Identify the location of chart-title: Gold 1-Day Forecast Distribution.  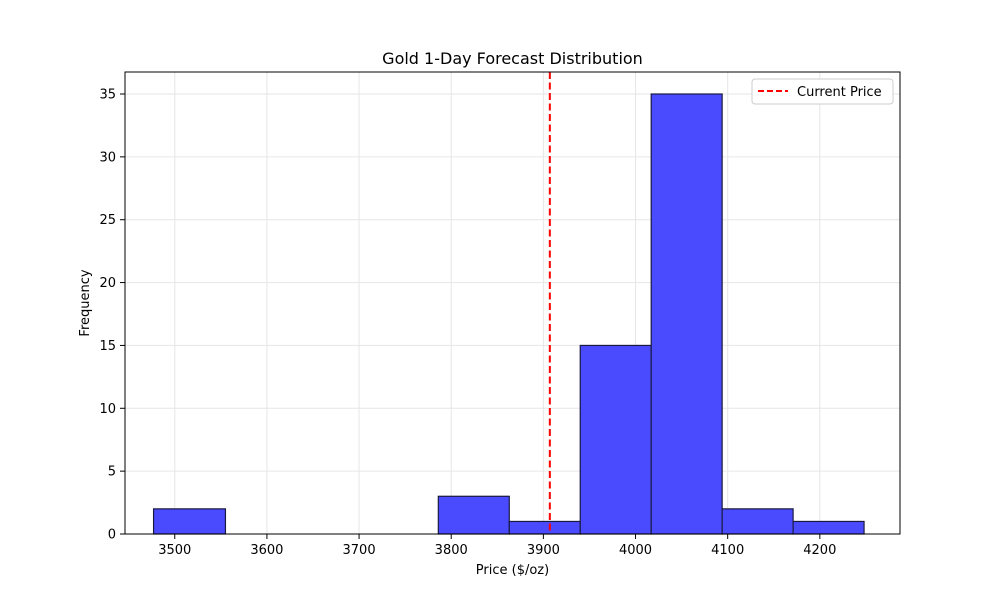
(512, 58).